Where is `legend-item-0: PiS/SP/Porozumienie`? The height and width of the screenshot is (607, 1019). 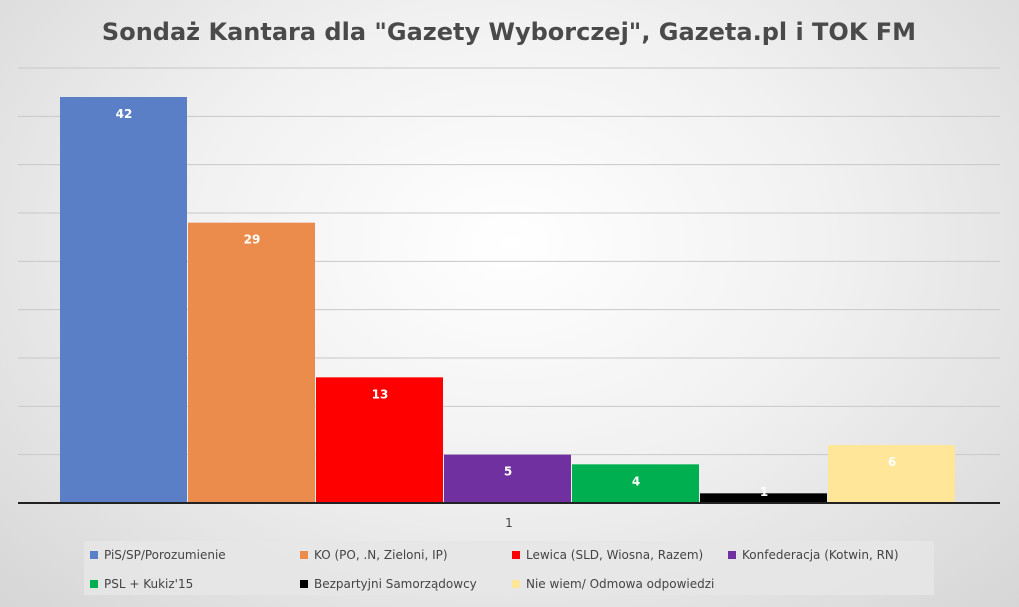 legend-item-0: PiS/SP/Porozumienie is located at coordinates (158, 555).